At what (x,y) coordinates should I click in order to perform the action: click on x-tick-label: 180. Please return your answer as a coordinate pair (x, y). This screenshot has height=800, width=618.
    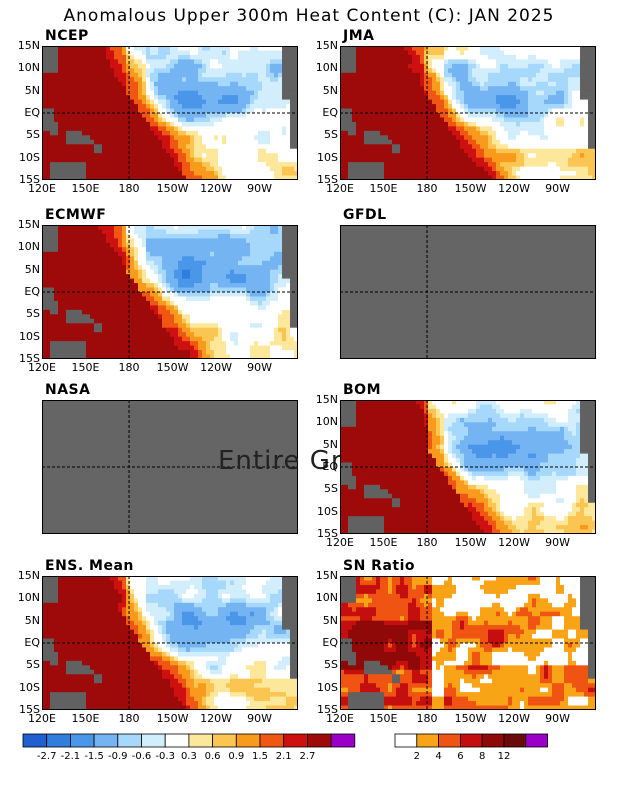
    Looking at the image, I should click on (129, 188).